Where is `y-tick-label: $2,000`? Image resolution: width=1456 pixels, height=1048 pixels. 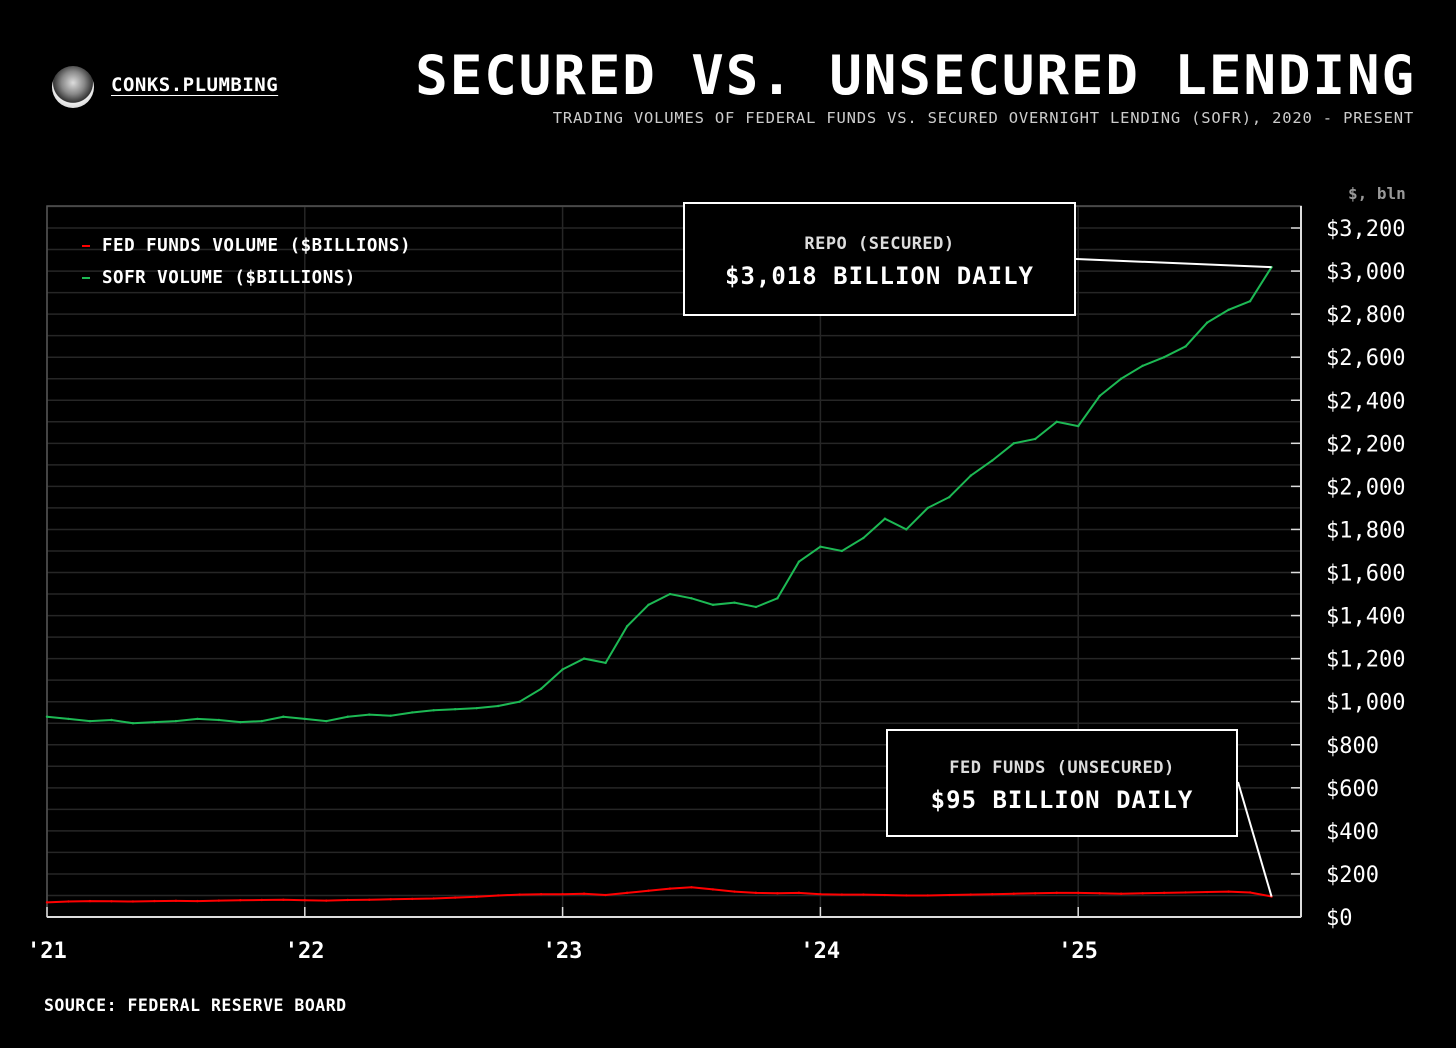
y-tick-label: $2,000 is located at coordinates (1365, 487).